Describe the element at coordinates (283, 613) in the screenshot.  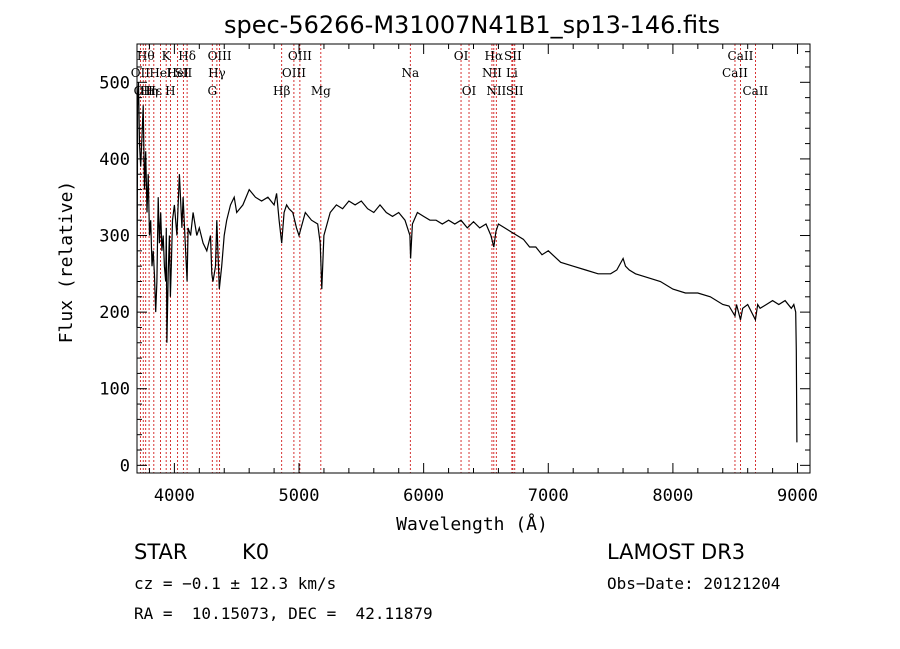
I see `coordinates: RA = 10.15073, DEC = 42.11879` at that location.